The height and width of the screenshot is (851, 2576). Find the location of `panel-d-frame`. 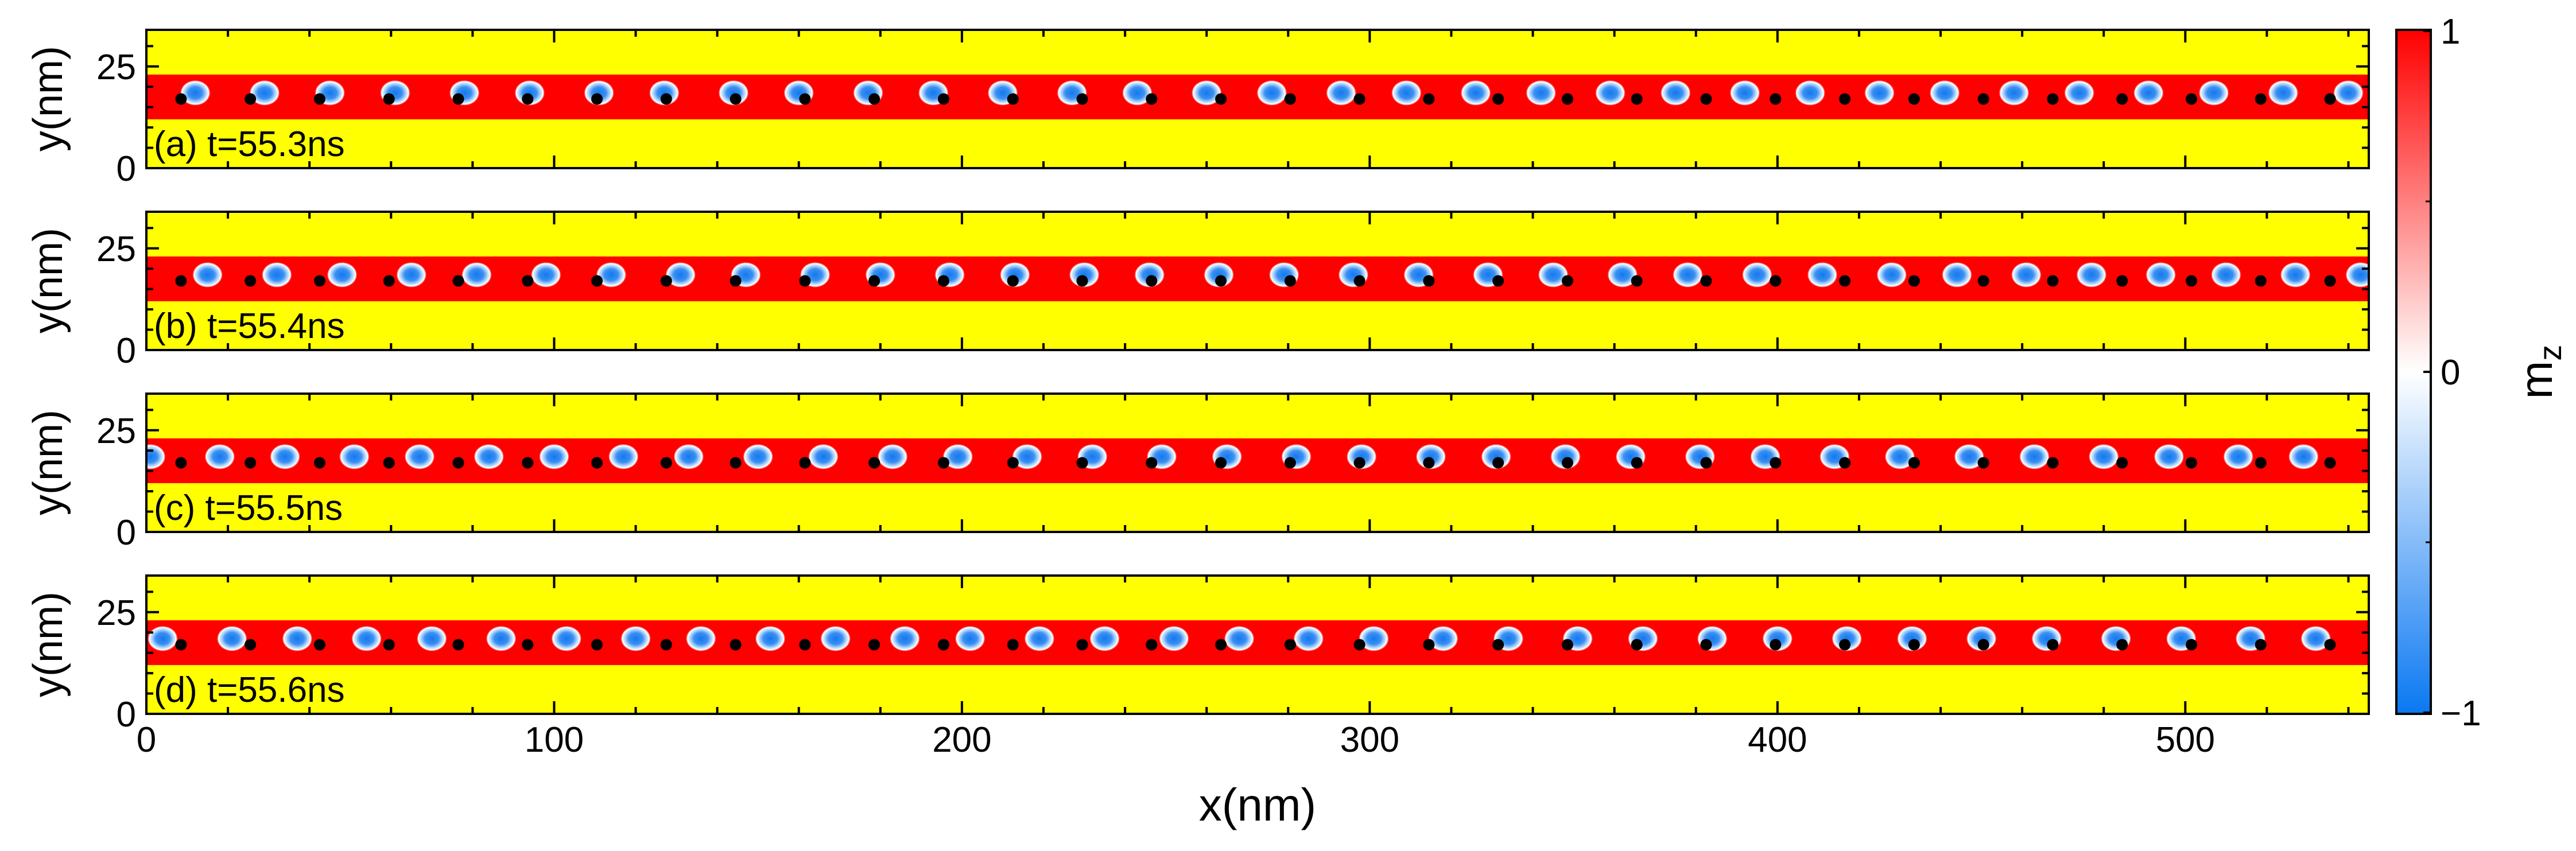

panel-d-frame is located at coordinates (1257, 645).